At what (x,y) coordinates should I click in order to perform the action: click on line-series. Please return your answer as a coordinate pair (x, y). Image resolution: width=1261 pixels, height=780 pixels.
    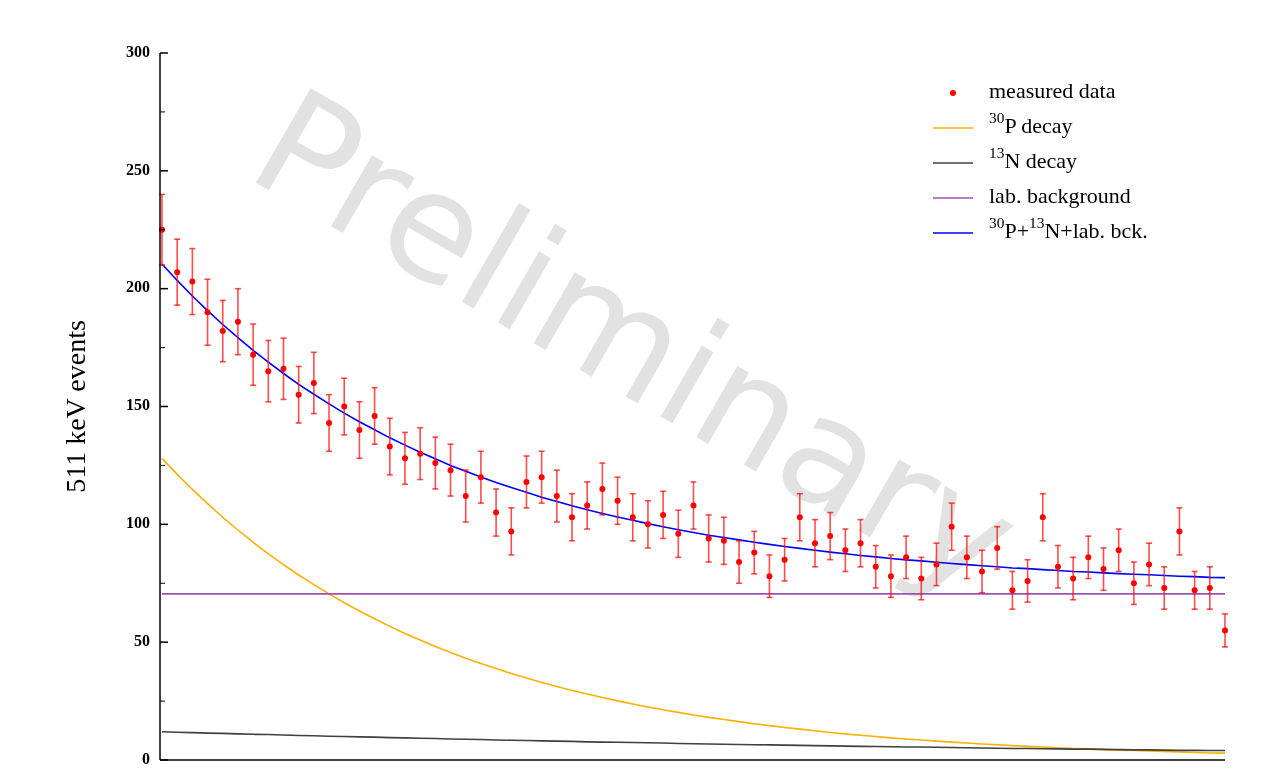
    Looking at the image, I should click on (693, 741).